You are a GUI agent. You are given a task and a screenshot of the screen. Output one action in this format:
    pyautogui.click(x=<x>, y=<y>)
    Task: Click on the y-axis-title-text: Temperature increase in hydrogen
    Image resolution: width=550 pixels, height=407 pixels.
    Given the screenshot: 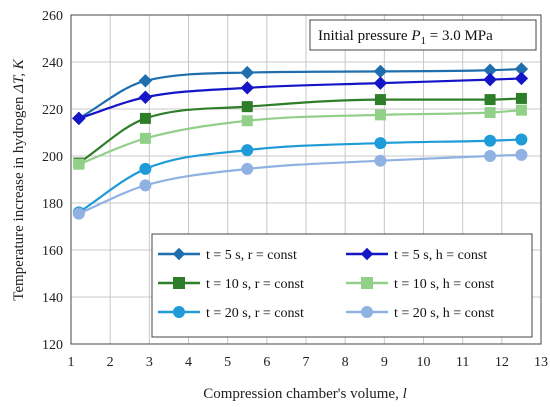 What is the action you would take?
    pyautogui.click(x=19, y=197)
    